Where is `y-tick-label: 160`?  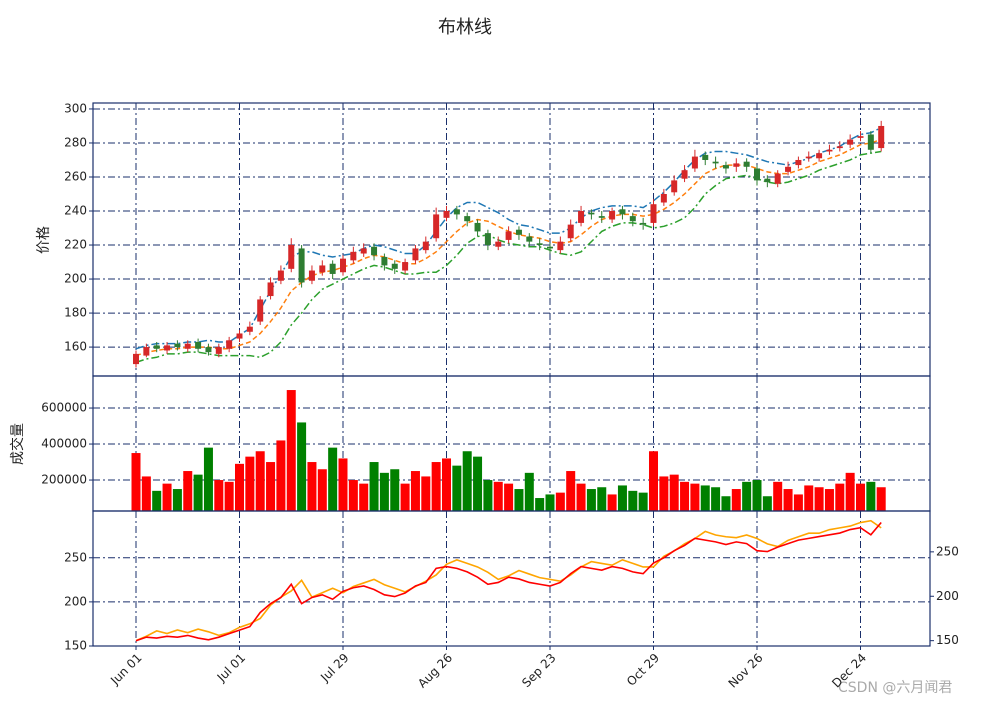
y-tick-label: 160 is located at coordinates (75, 347).